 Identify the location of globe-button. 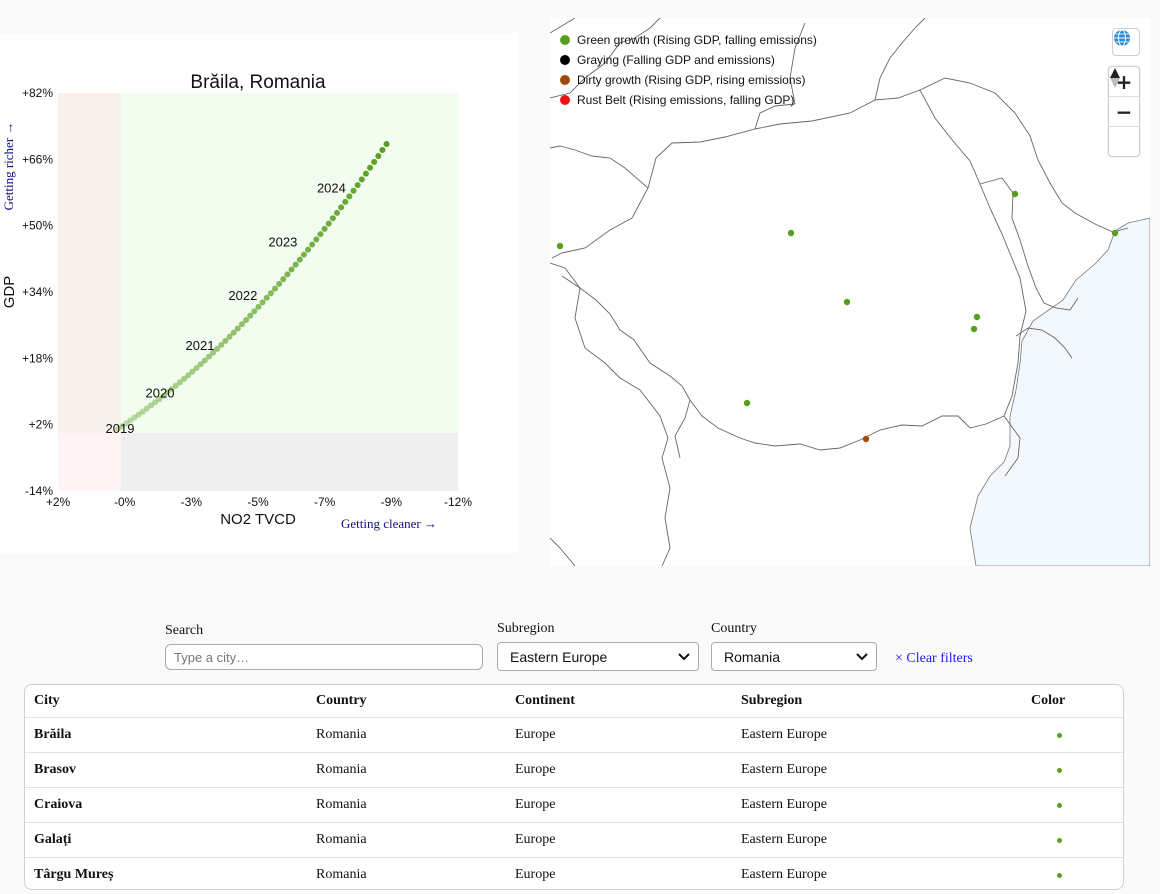
(1126, 42).